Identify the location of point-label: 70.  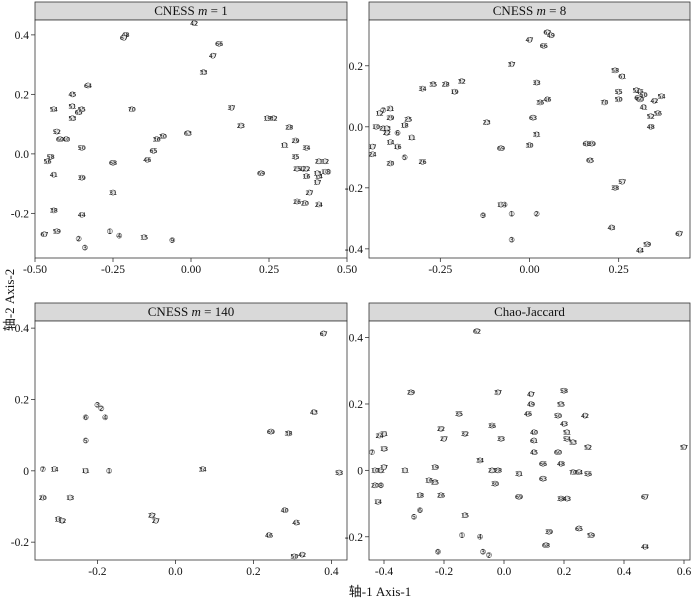
(132, 110).